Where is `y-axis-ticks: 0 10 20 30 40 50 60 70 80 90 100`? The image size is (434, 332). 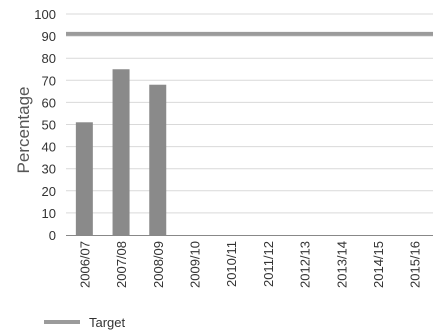 y-axis-ticks: 0 10 20 30 40 50 60 70 80 90 100 is located at coordinates (45, 125).